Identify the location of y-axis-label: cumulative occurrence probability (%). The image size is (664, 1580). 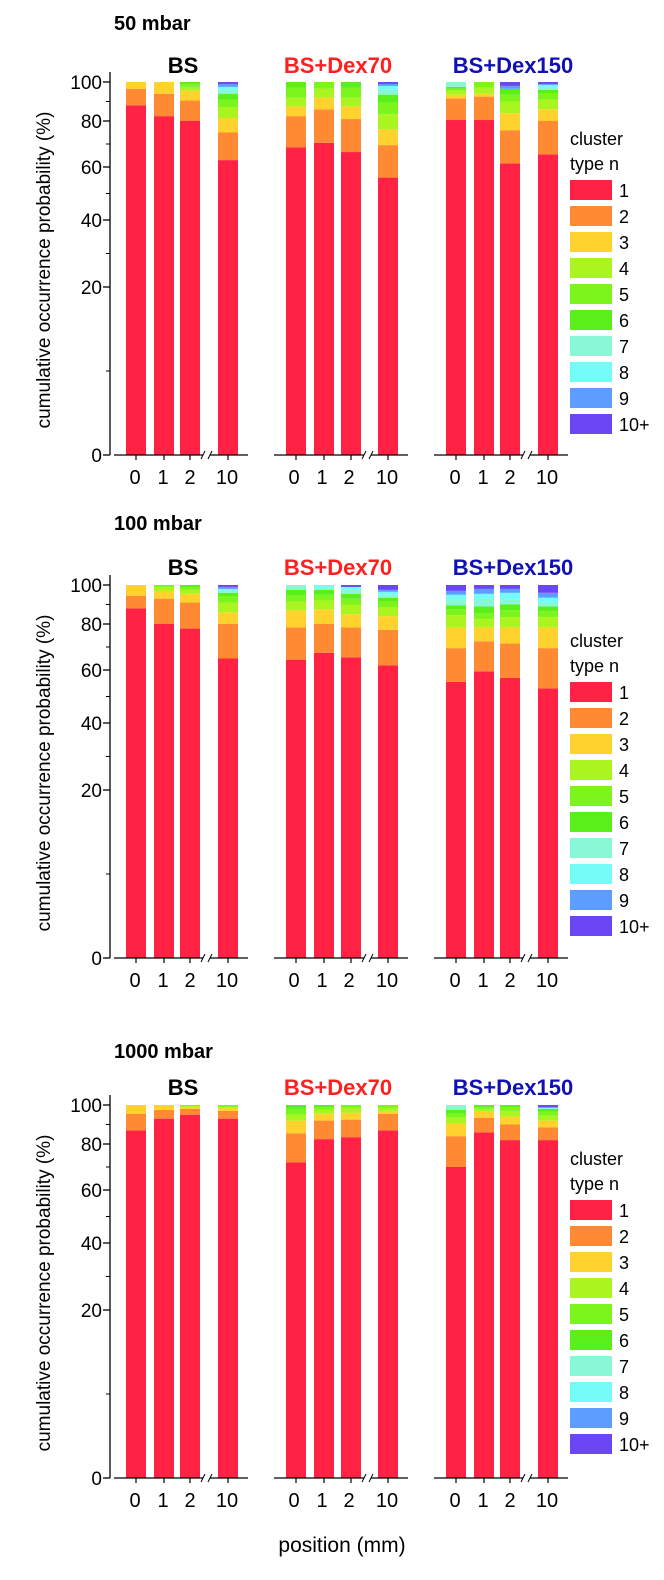
(44, 773).